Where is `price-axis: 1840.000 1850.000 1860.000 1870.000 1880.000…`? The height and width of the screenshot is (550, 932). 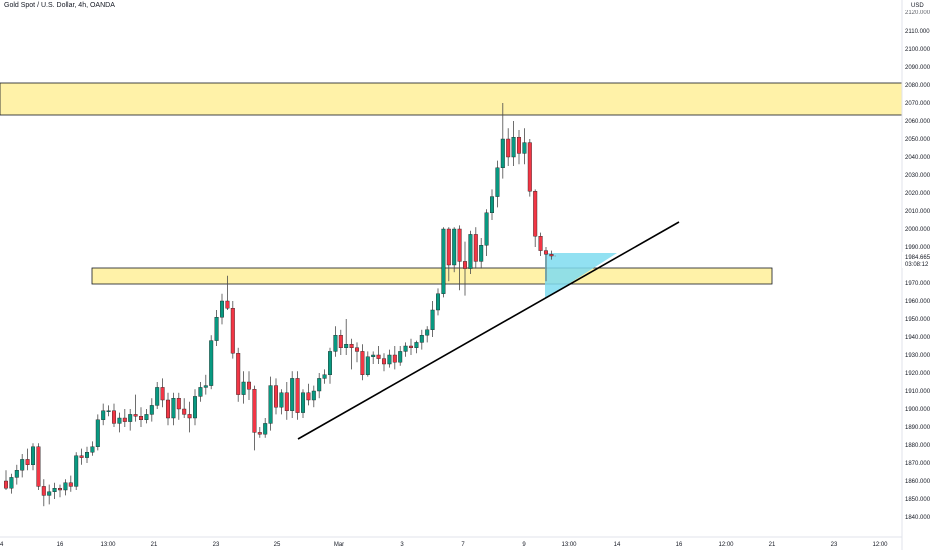
price-axis: 1840.000 1850.000 1860.000 1870.000 1880.000… is located at coordinates (918, 265).